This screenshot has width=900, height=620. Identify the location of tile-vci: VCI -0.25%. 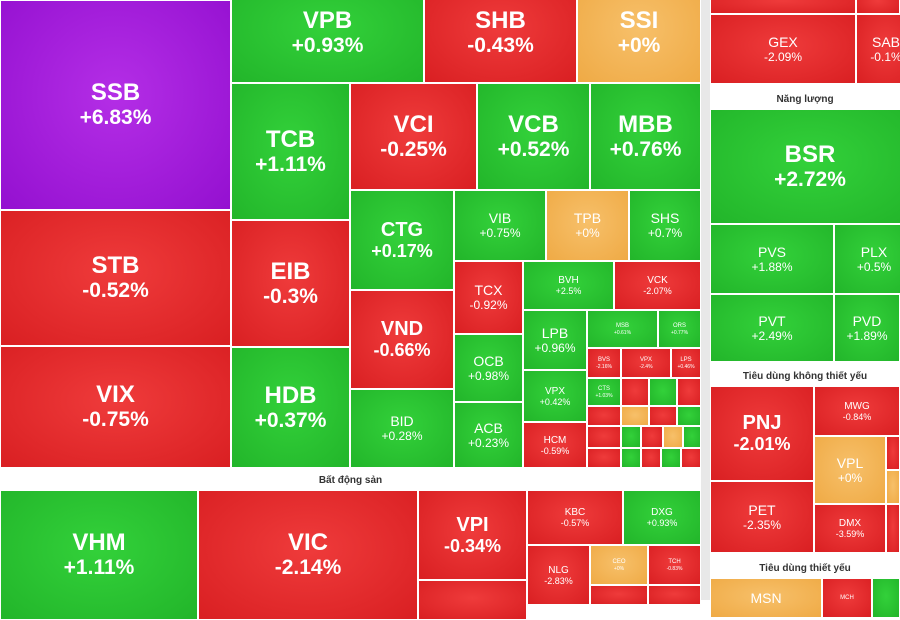
(413, 136).